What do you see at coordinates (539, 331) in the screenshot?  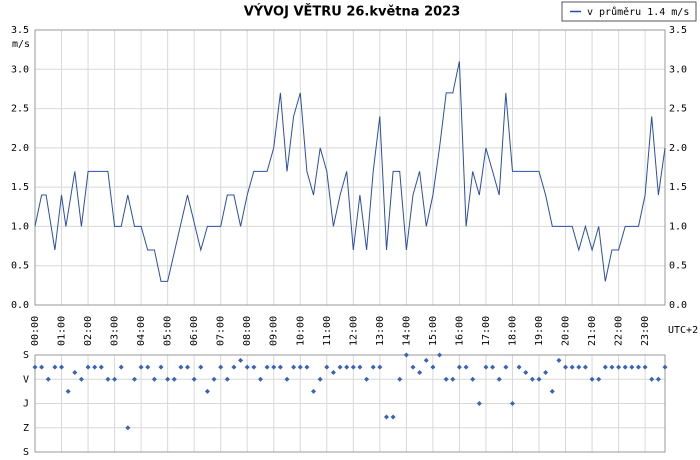 I see `x-tick-label: 19:00` at bounding box center [539, 331].